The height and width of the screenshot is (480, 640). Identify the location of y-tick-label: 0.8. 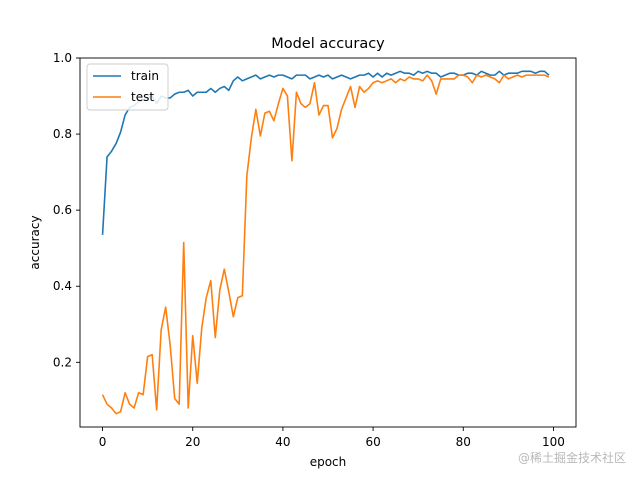
(62, 134).